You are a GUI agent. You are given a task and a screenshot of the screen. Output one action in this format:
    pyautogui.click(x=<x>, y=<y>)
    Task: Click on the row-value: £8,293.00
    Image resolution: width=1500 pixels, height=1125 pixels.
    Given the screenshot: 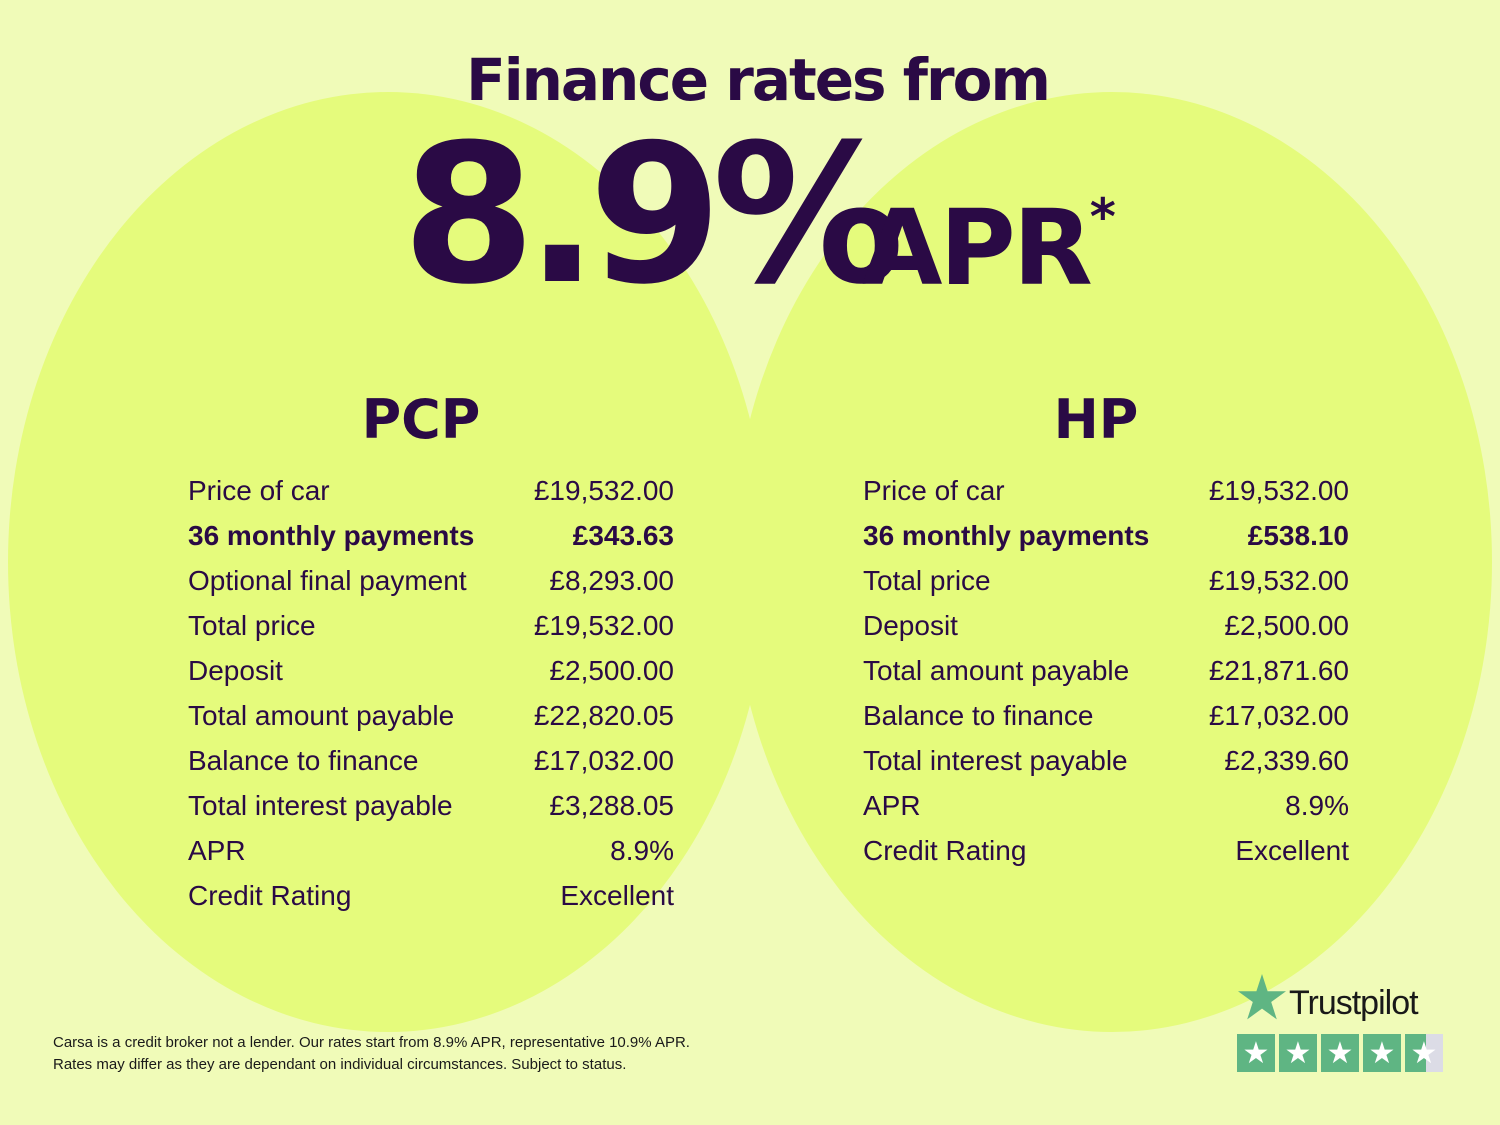 What is the action you would take?
    pyautogui.click(x=611, y=580)
    